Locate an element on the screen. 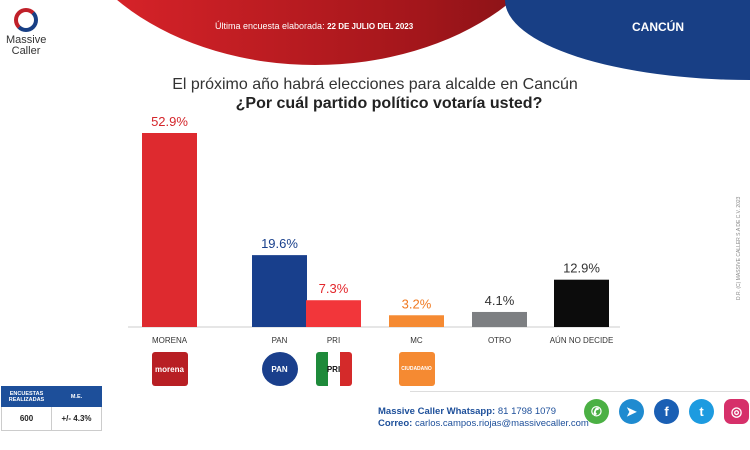 The height and width of the screenshot is (450, 750). data-label: 4.1% is located at coordinates (500, 300).